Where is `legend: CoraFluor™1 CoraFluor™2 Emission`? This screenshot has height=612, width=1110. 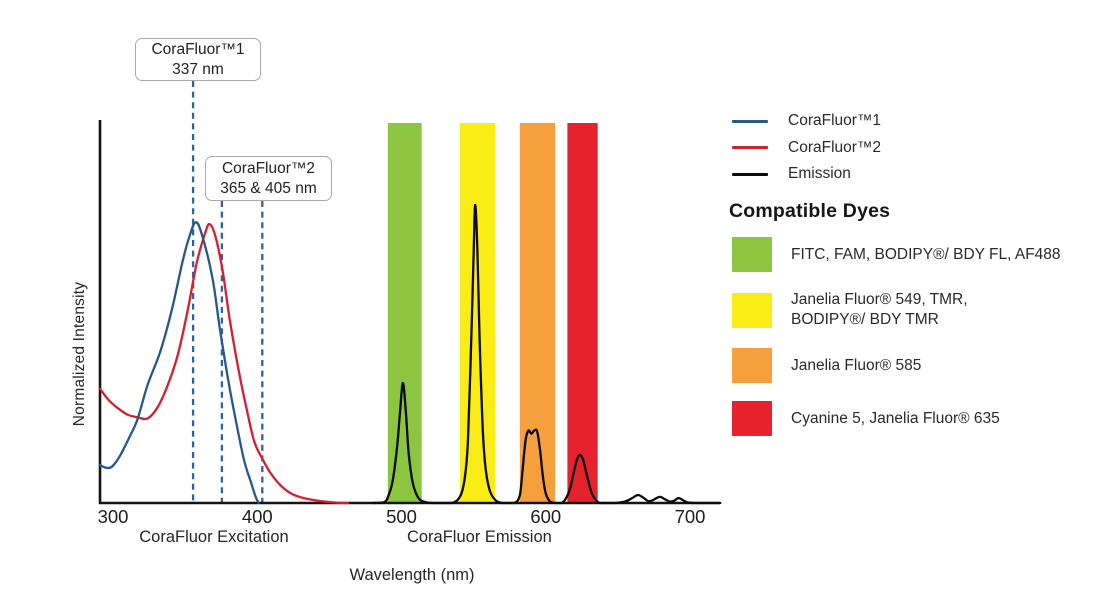
legend: CoraFluor™1 CoraFluor™2 Emission is located at coordinates (806, 148).